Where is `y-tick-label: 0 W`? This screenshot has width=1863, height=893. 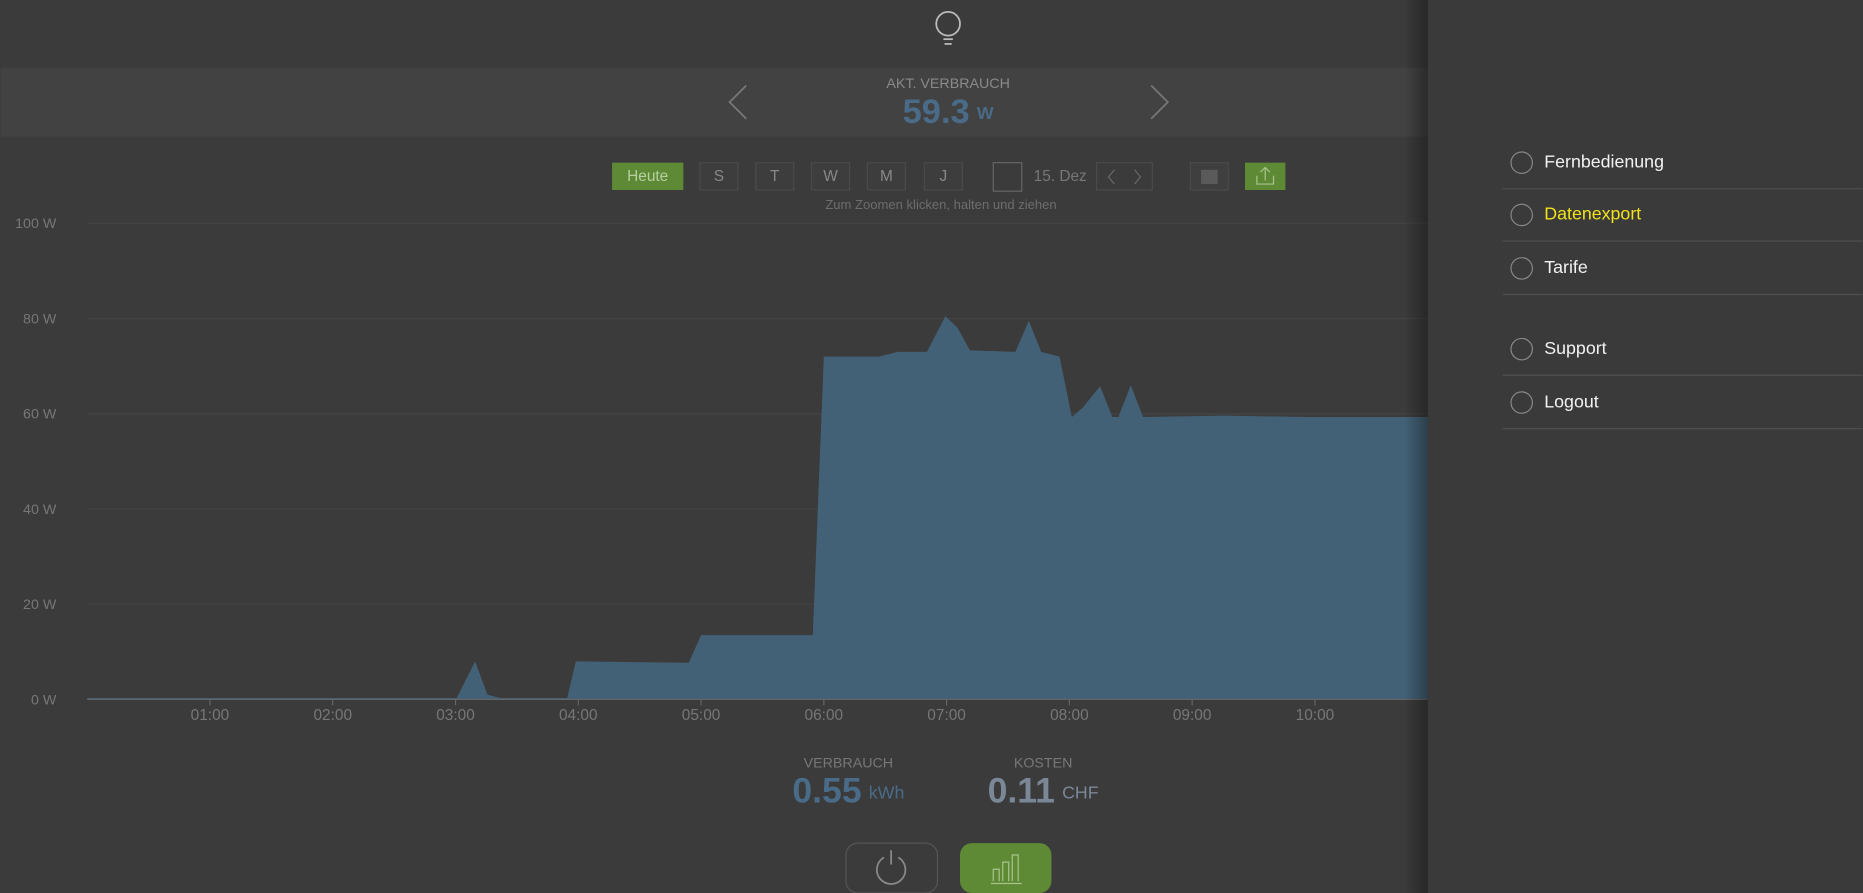 y-tick-label: 0 W is located at coordinates (44, 700).